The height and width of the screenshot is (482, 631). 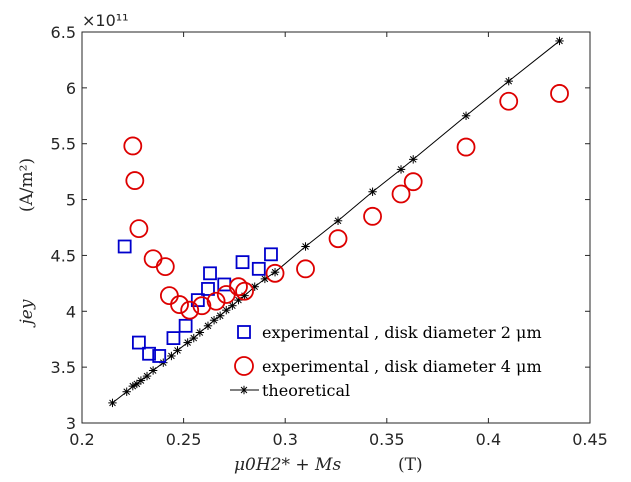 I want to click on x-tick-label: 0.45, so click(x=590, y=439).